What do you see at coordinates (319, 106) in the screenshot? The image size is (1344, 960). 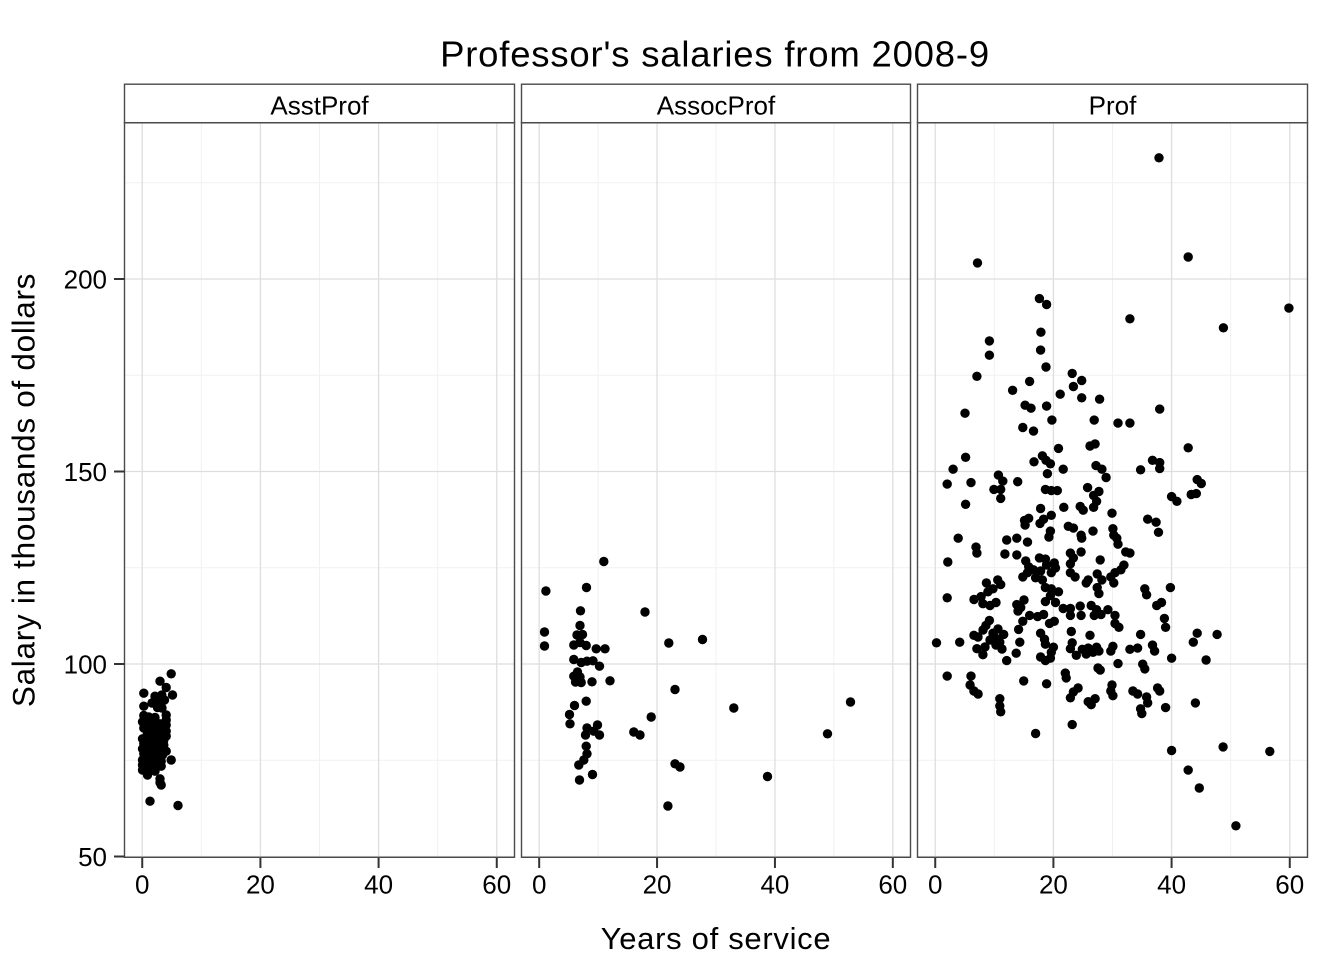 I see `svg-text: AsstProf` at bounding box center [319, 106].